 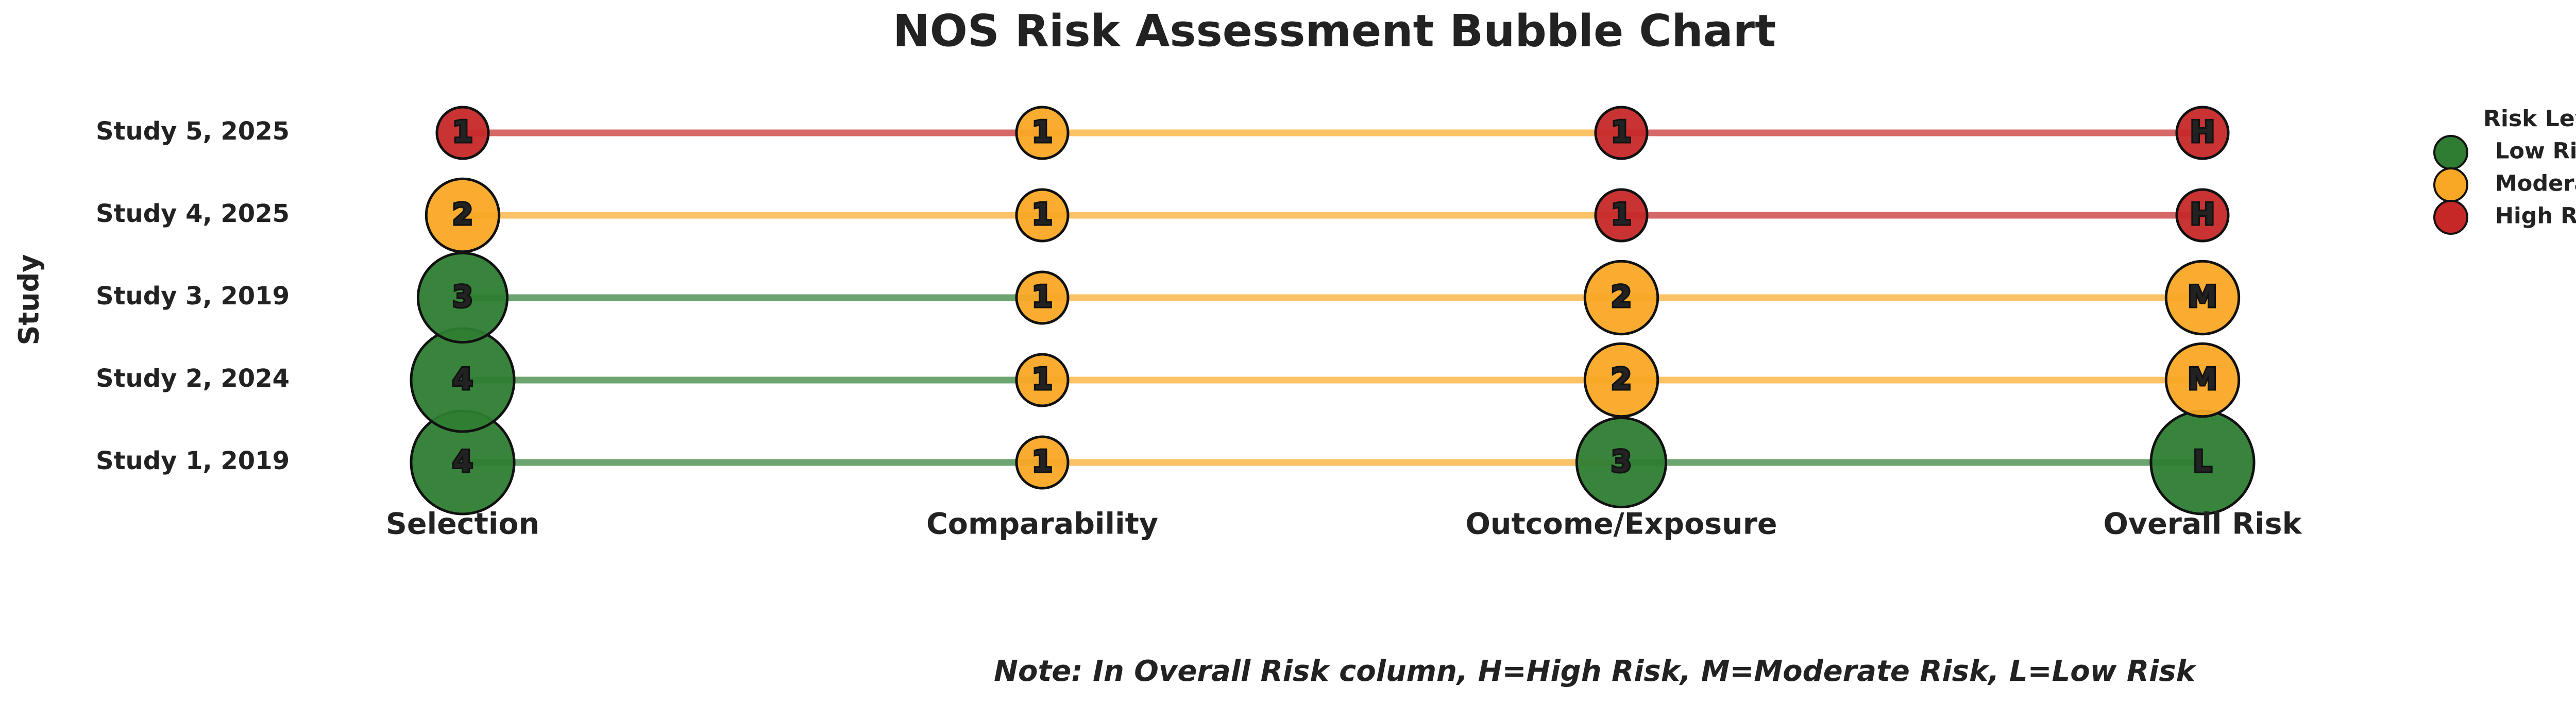 I want to click on legend-label: High Risk, so click(x=2535, y=216).